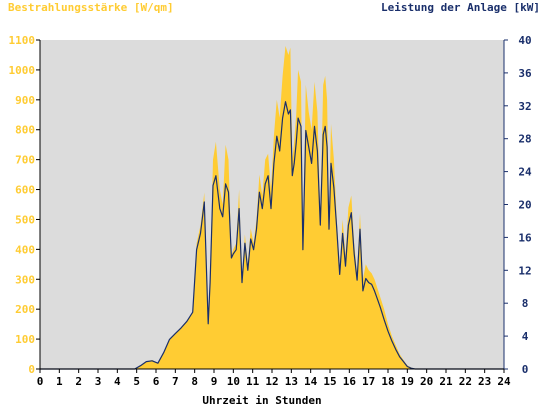 The image size is (544, 408). What do you see at coordinates (525, 336) in the screenshot?
I see `right-tick-label: 4` at bounding box center [525, 336].